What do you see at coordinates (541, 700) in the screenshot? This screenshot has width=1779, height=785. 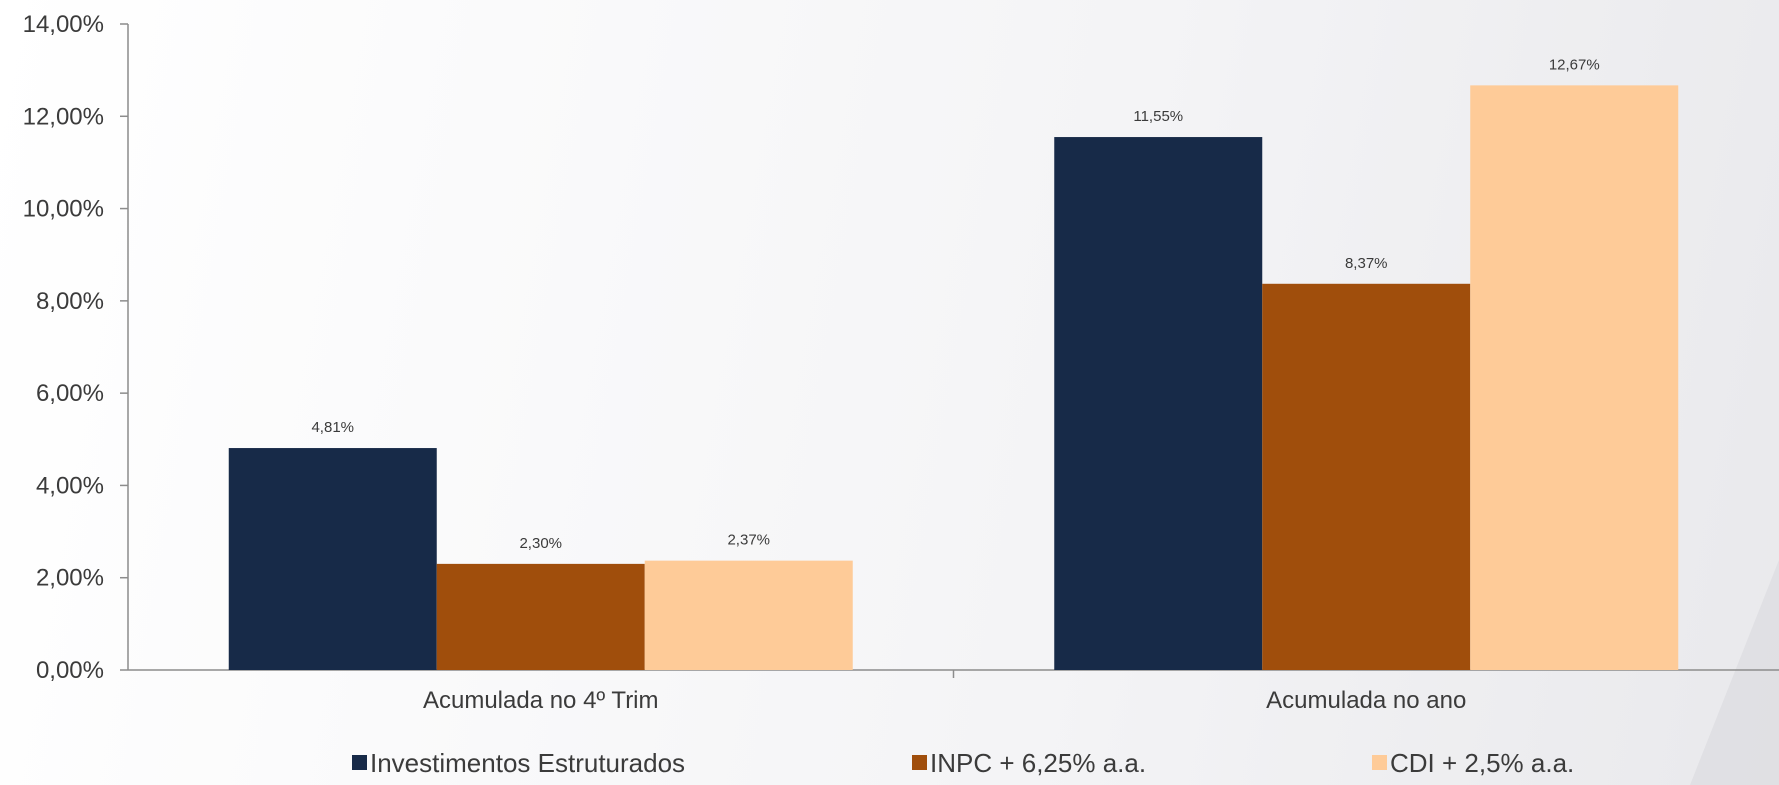 I see `x-category-label: Acumulada no 4º Trim` at bounding box center [541, 700].